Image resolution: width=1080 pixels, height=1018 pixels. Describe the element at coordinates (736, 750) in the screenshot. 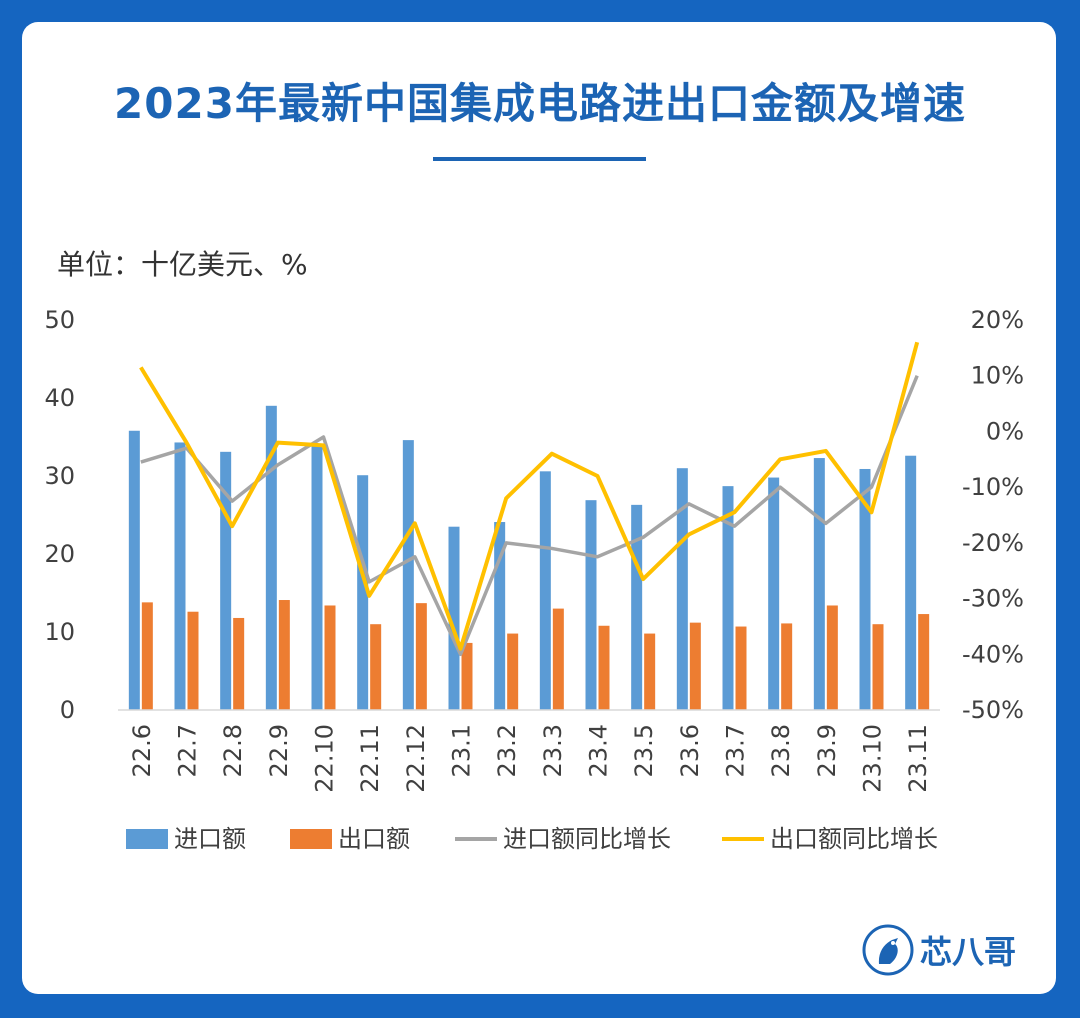

I see `category-label: 23.7` at that location.